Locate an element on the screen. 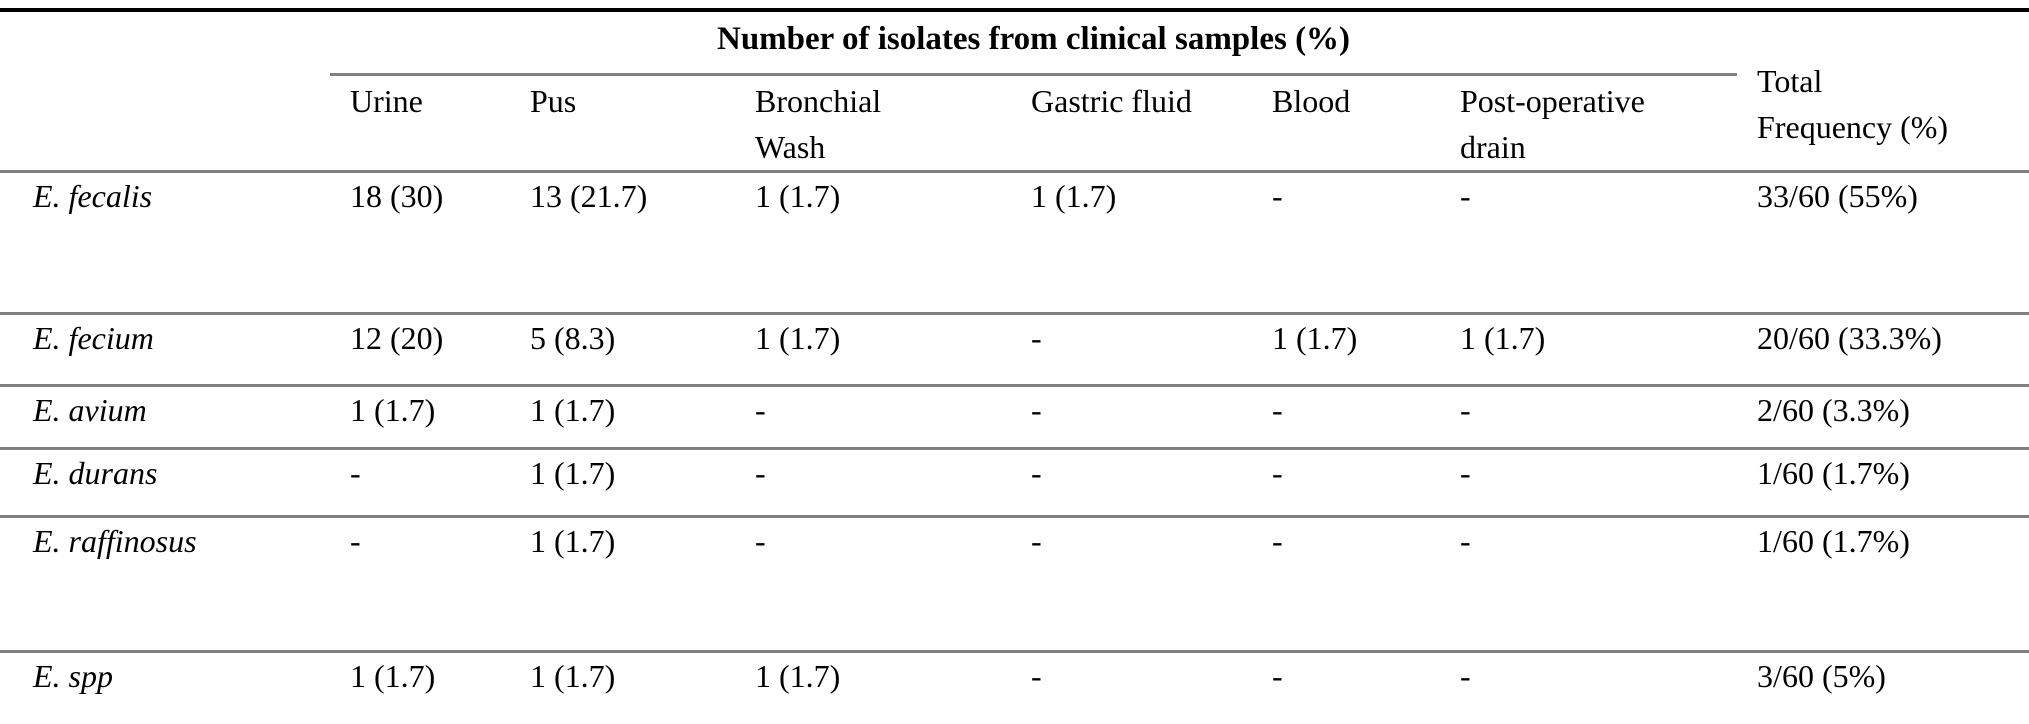 This screenshot has height=724, width=2029. corner-blank-cell is located at coordinates (165, 91).